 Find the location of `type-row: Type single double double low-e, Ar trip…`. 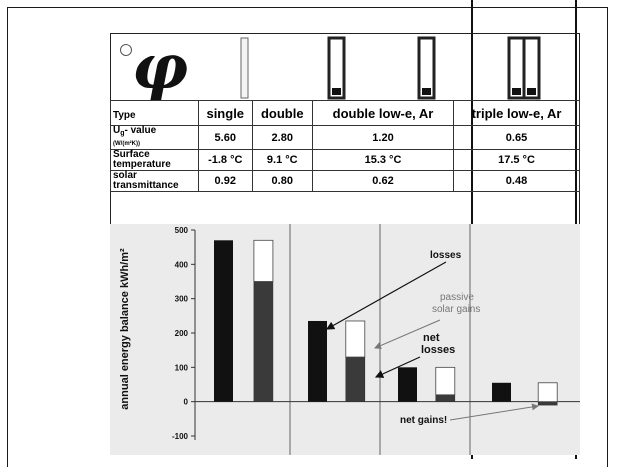

type-row: Type single double double low-e, Ar trip… is located at coordinates (345, 113).